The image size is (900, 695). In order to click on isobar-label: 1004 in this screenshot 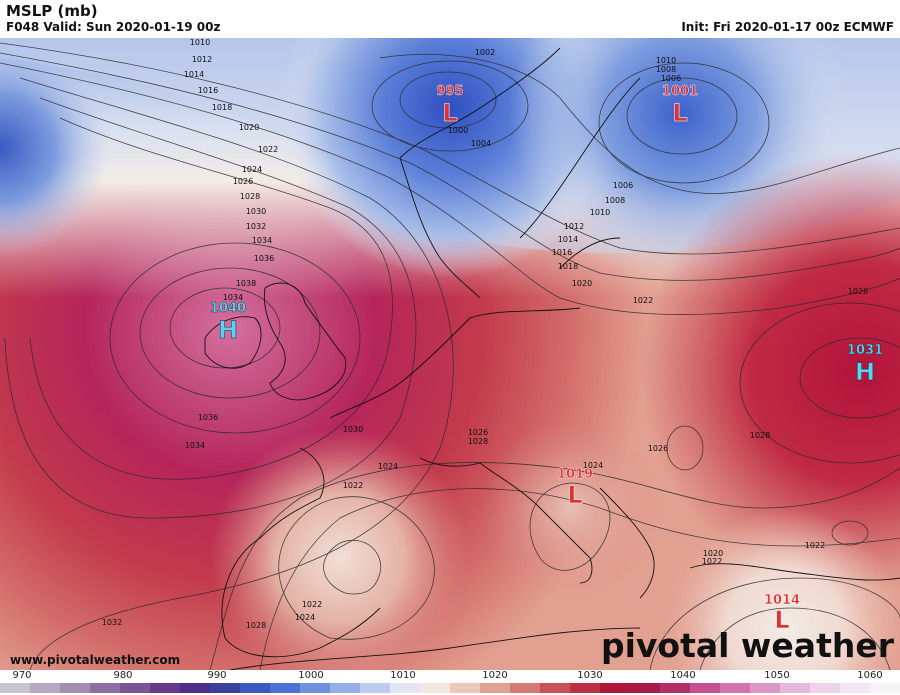, I will do `click(481, 143)`.